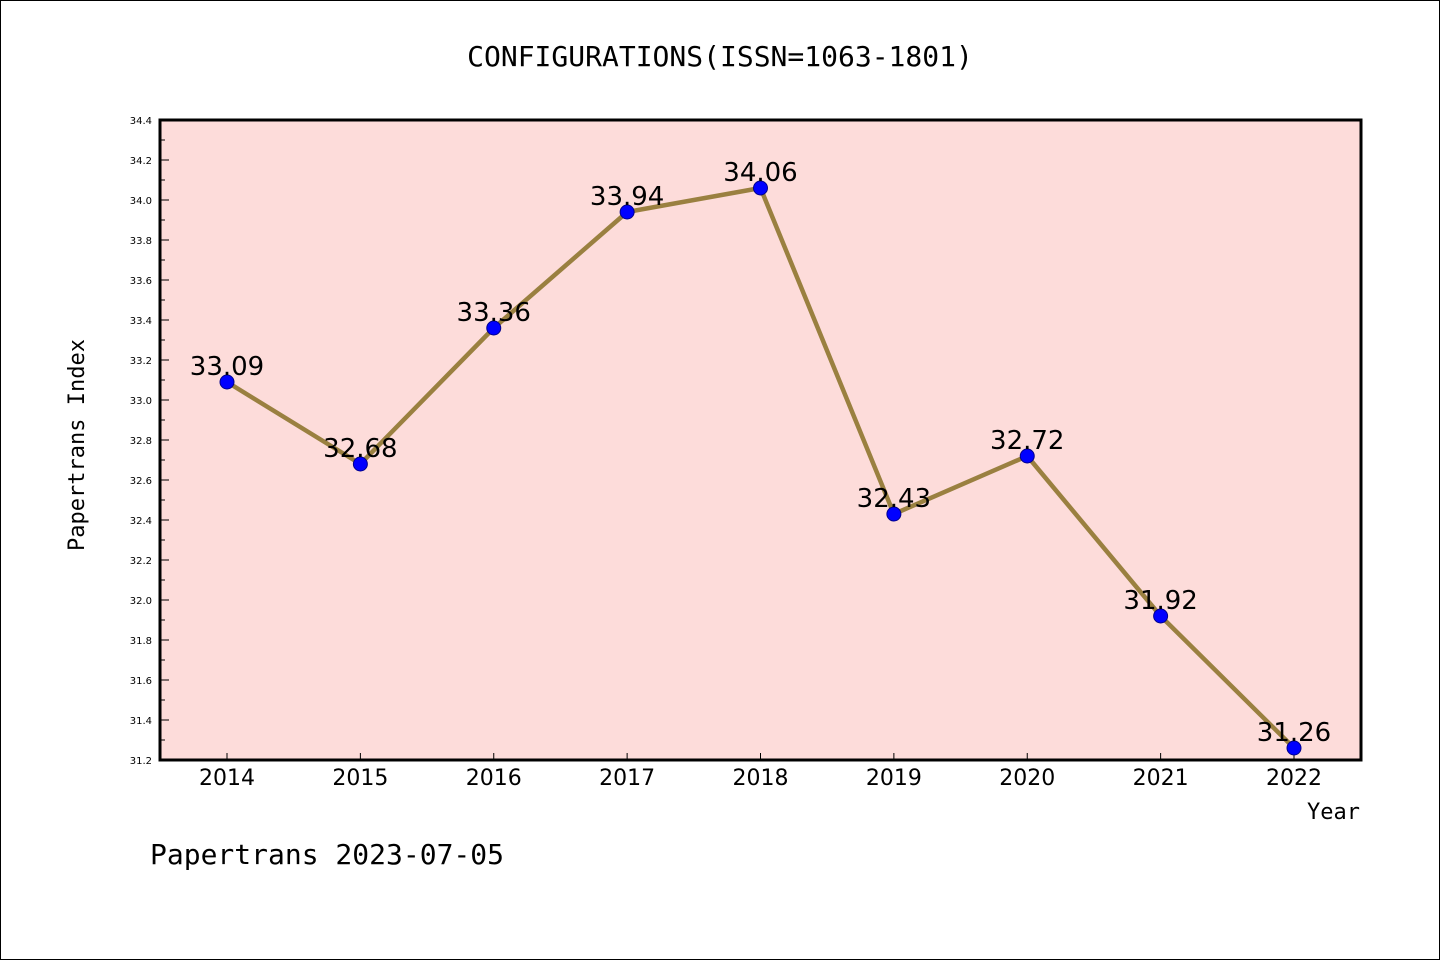 The image size is (1440, 960). What do you see at coordinates (894, 778) in the screenshot?
I see `x-tick-label: 2019` at bounding box center [894, 778].